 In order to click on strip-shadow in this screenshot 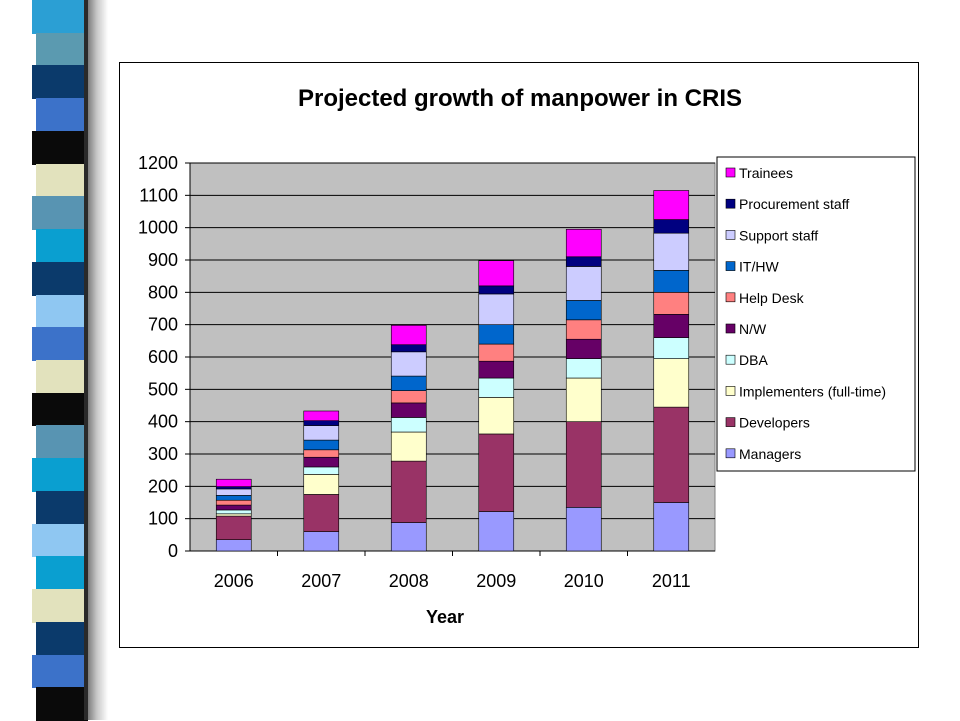, I will do `click(98, 360)`.